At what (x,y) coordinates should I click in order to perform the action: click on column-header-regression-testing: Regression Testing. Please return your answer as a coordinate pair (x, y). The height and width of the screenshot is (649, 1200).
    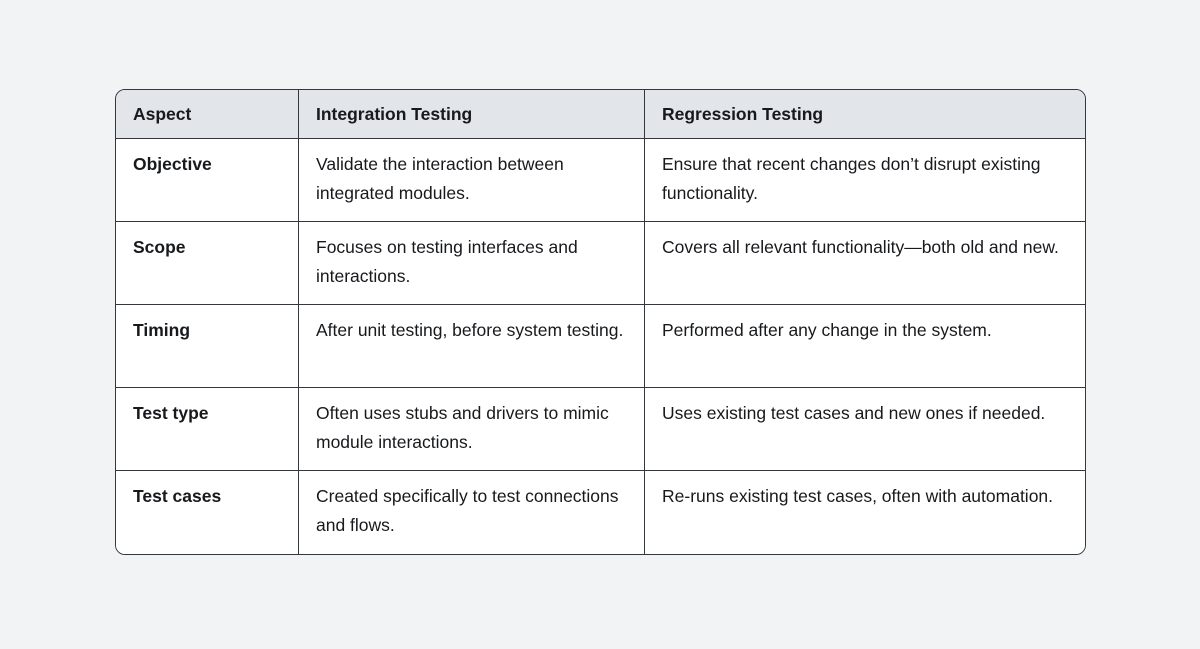
    Looking at the image, I should click on (864, 114).